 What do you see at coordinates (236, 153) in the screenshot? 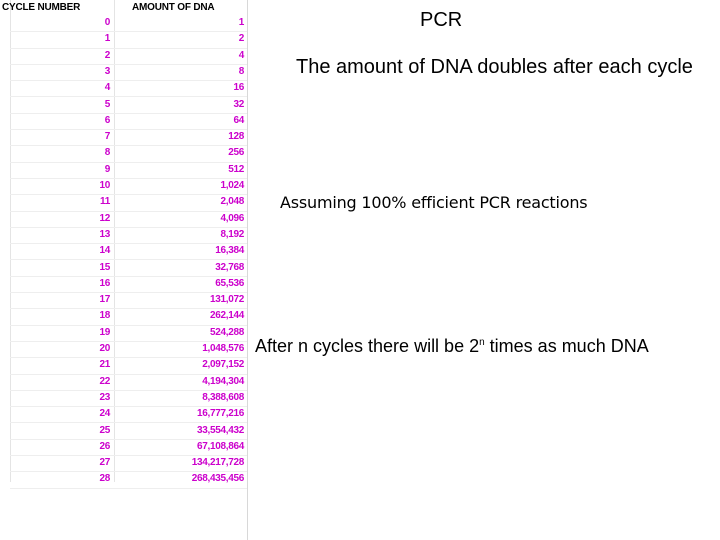
I see `dna-amount-cell: 256` at bounding box center [236, 153].